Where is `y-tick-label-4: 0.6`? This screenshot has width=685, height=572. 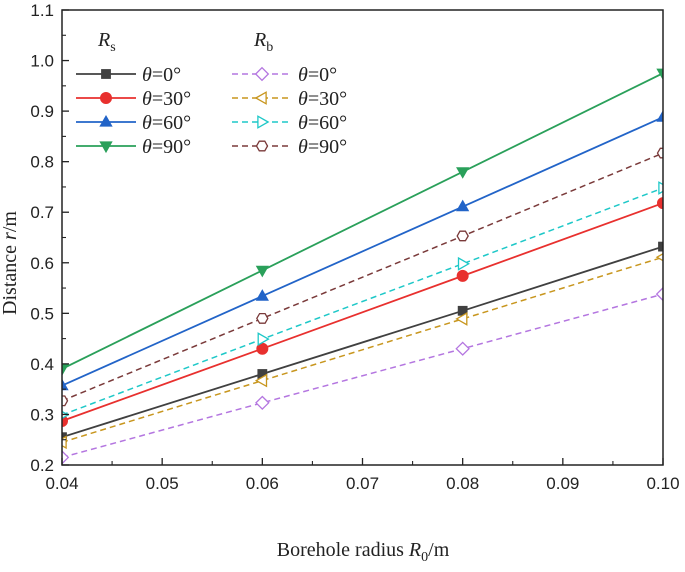
y-tick-label-4: 0.6 is located at coordinates (42, 263).